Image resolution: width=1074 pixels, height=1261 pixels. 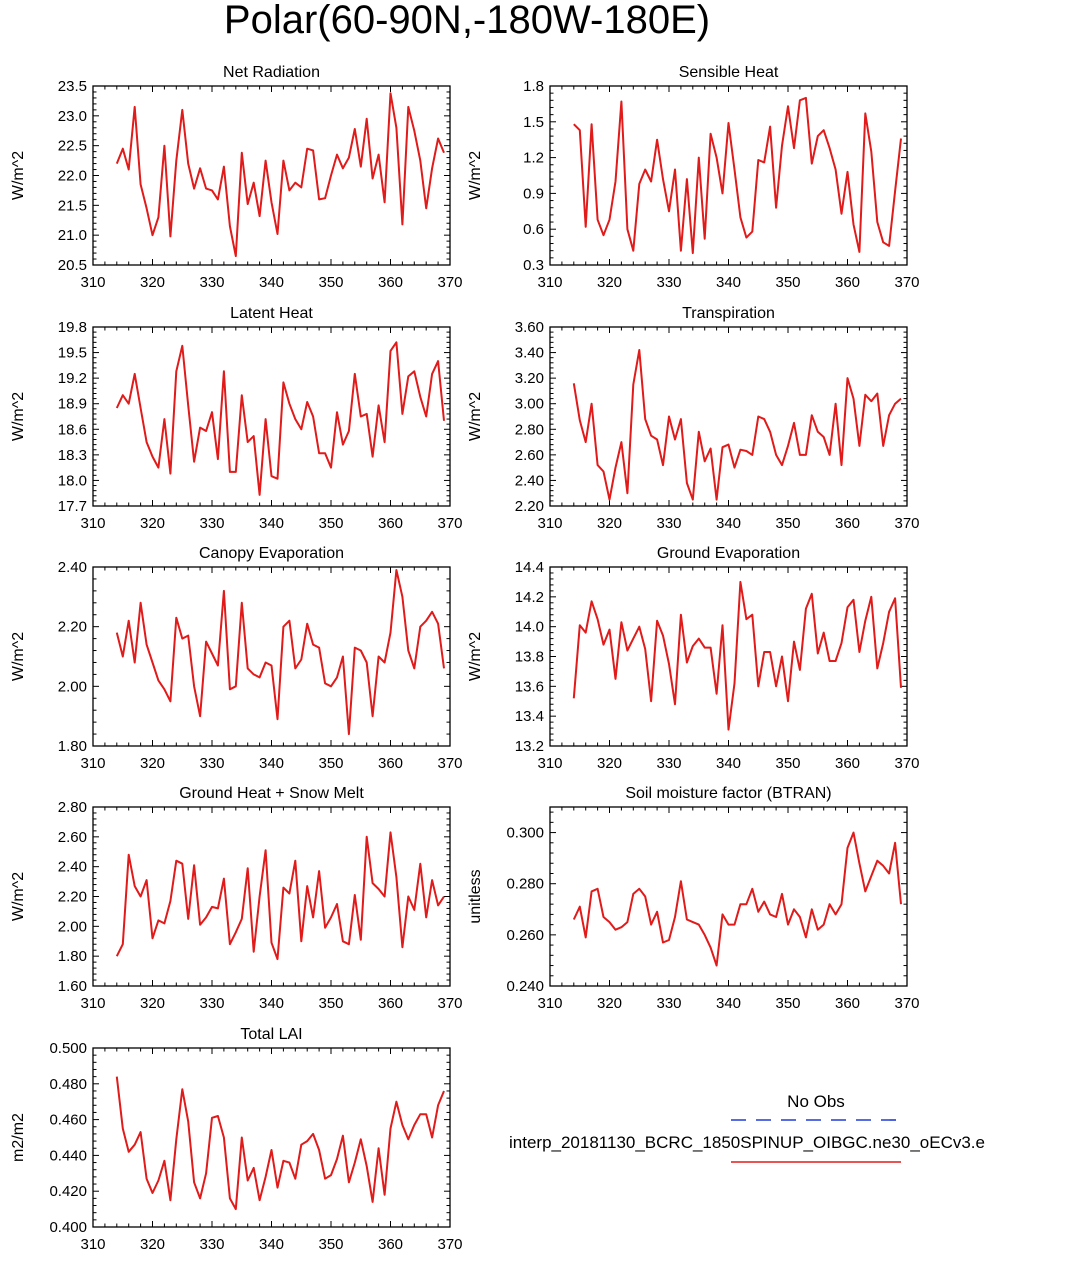 I want to click on y-tick-label: 1.2, so click(x=533, y=158).